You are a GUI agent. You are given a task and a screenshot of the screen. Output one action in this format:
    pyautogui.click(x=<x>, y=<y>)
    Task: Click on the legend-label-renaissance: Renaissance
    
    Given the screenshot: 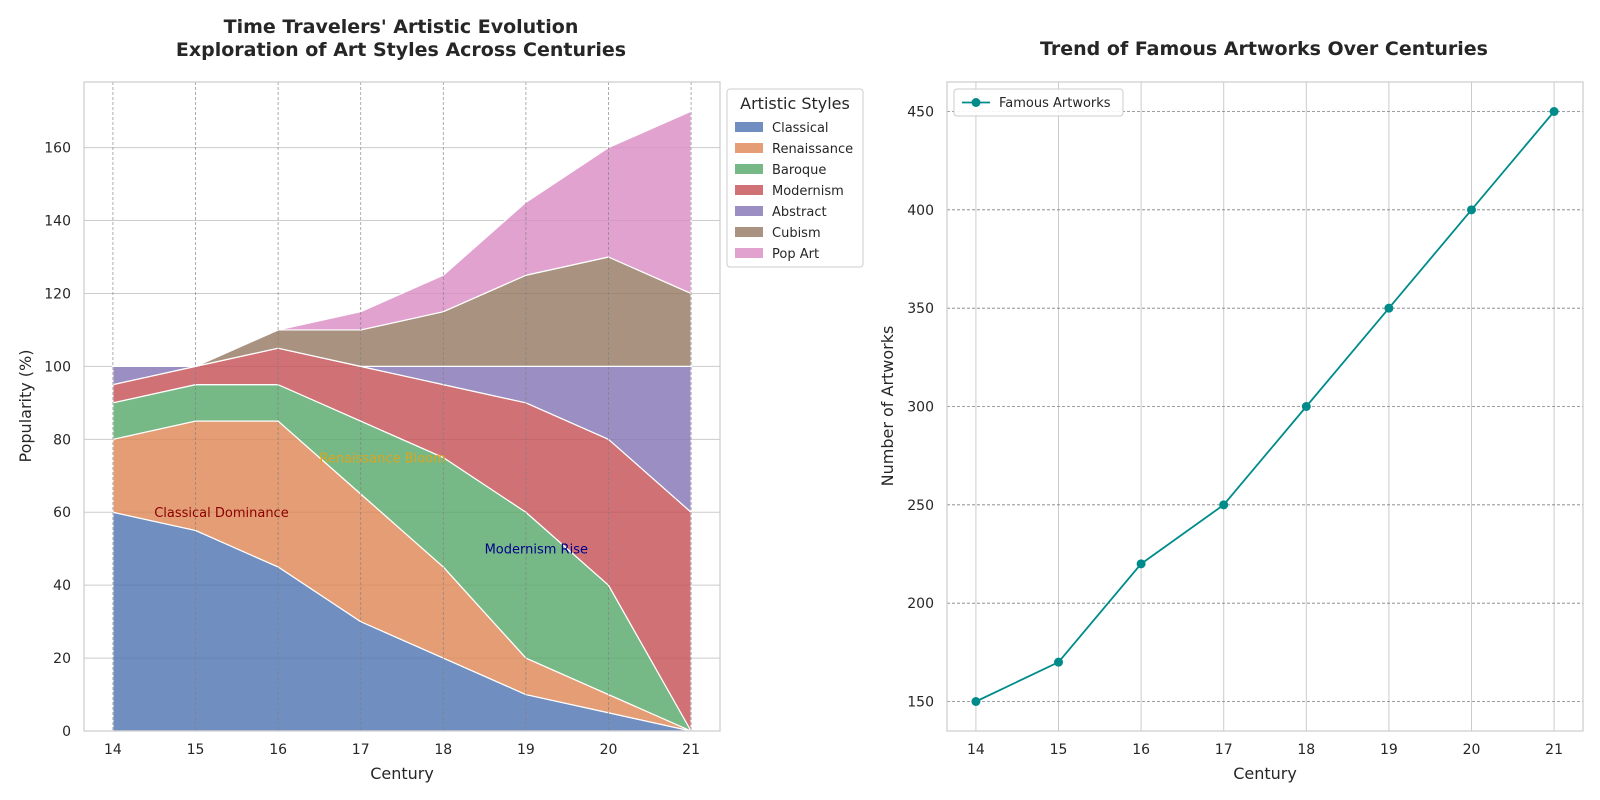 What is the action you would take?
    pyautogui.click(x=812, y=149)
    